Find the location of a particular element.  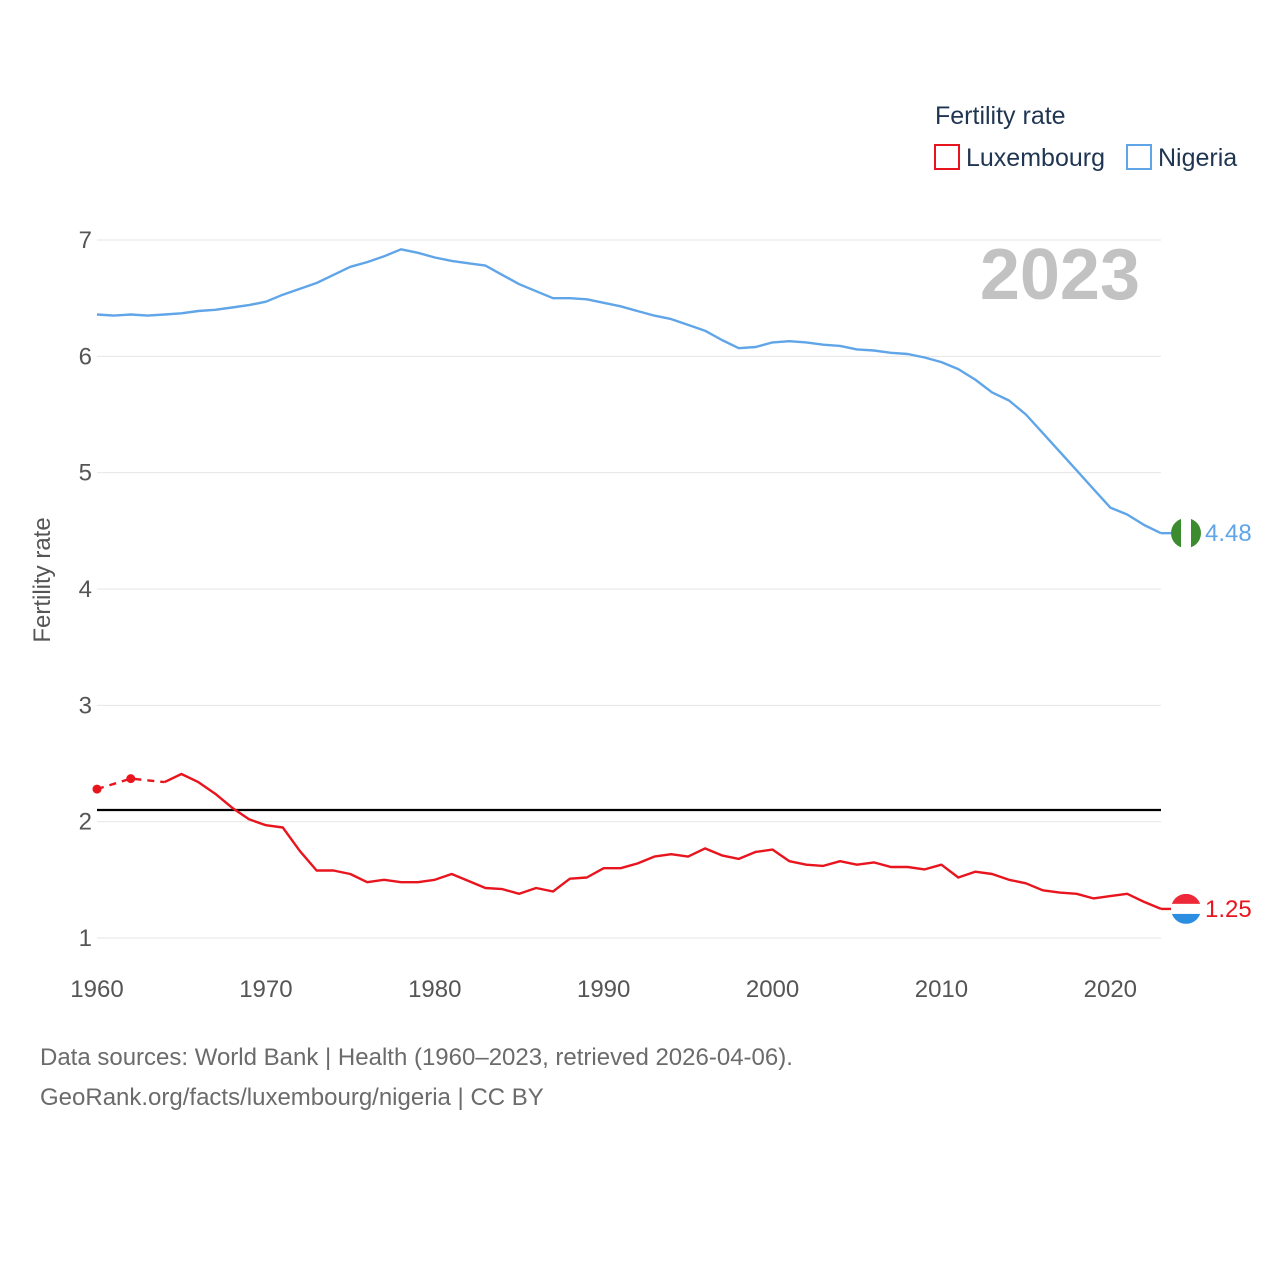

series-marker-luxembourg-1960 is located at coordinates (97, 789).